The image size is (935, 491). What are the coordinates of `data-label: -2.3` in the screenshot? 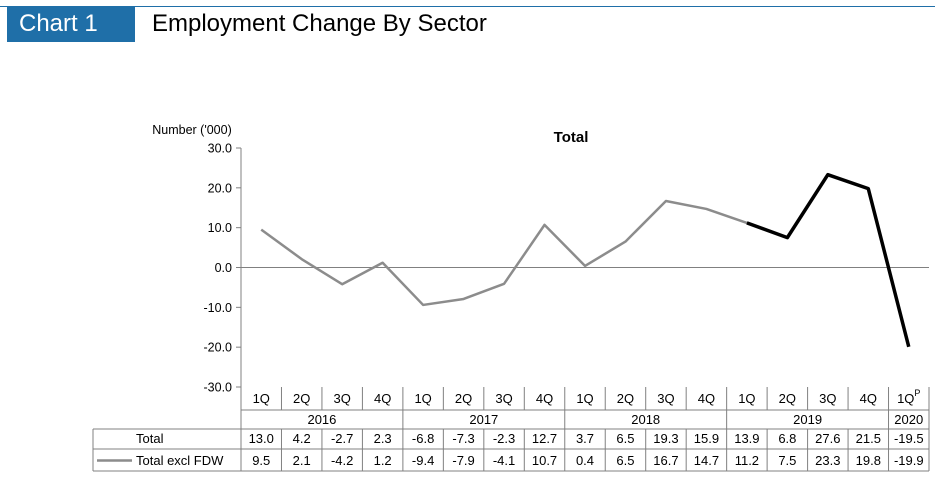 It's located at (504, 438).